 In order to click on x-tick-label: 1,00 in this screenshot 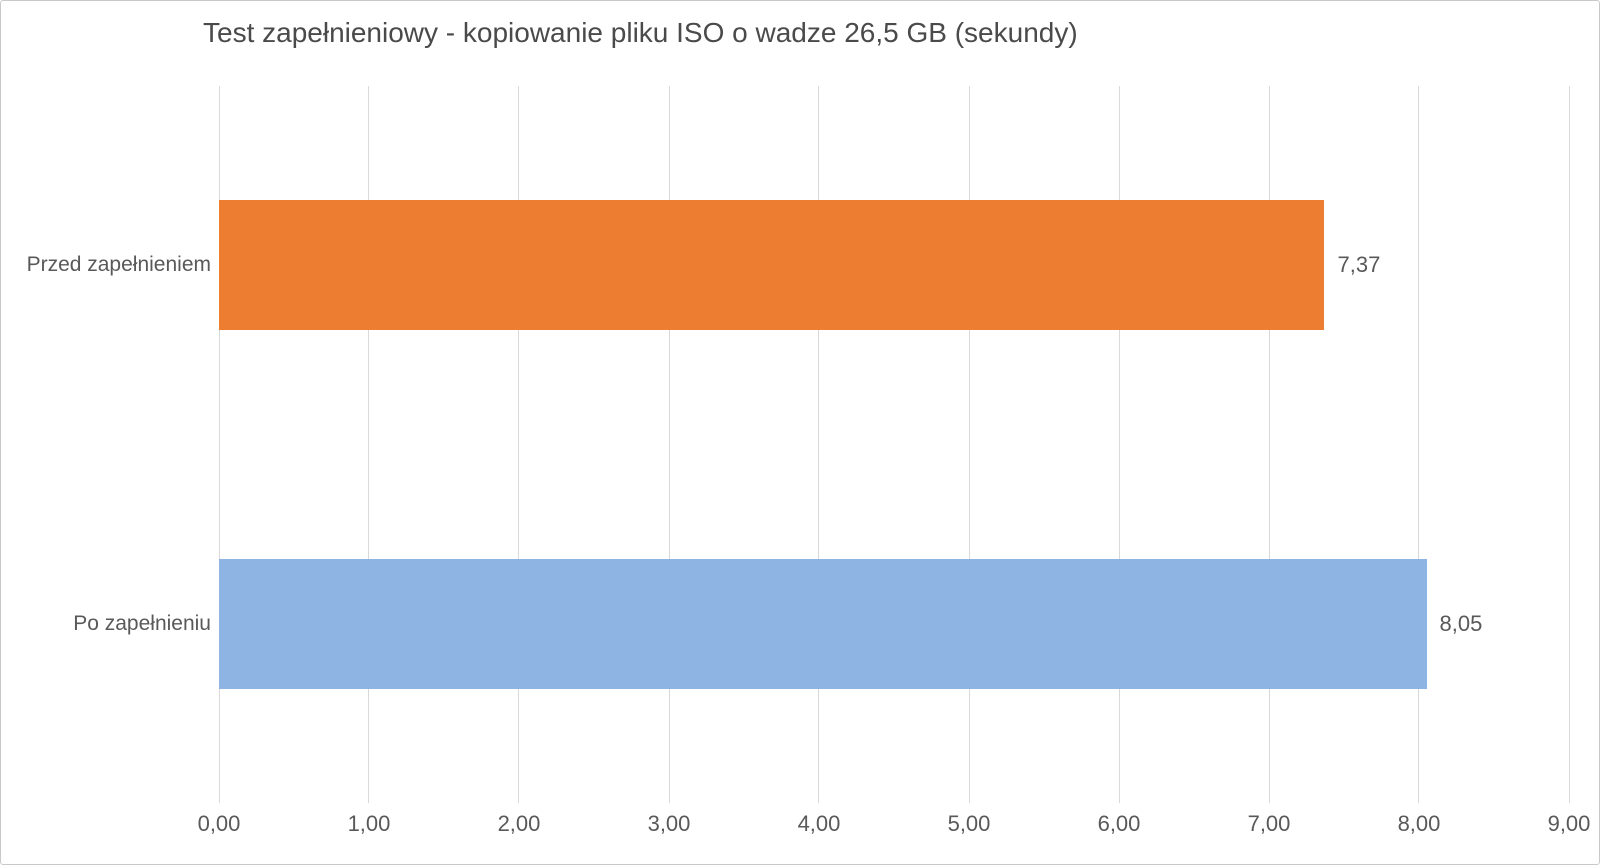, I will do `click(369, 823)`.